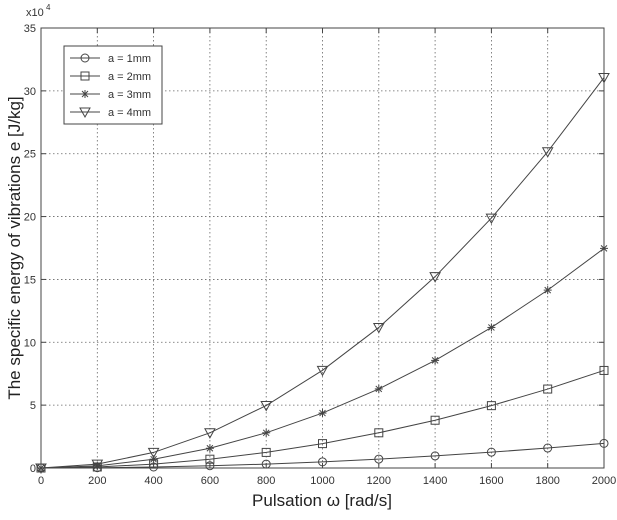 This screenshot has height=520, width=617. I want to click on legend: a = 1mm a = 2mm a = 3mm a = 4mm, so click(113, 85).